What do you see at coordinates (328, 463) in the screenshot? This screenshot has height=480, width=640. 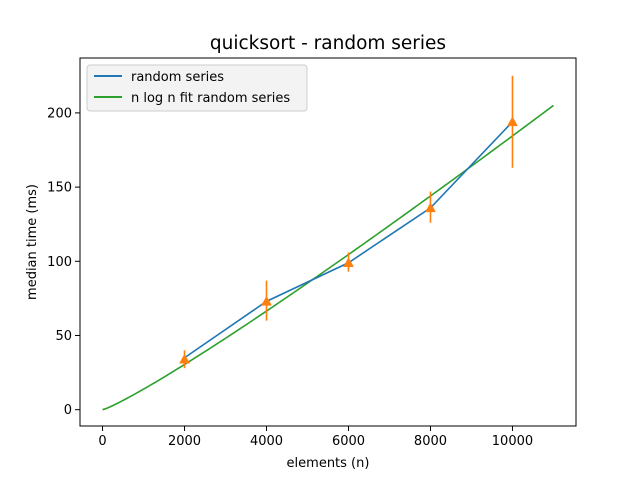 I see `x-axis-label: elements (n)` at bounding box center [328, 463].